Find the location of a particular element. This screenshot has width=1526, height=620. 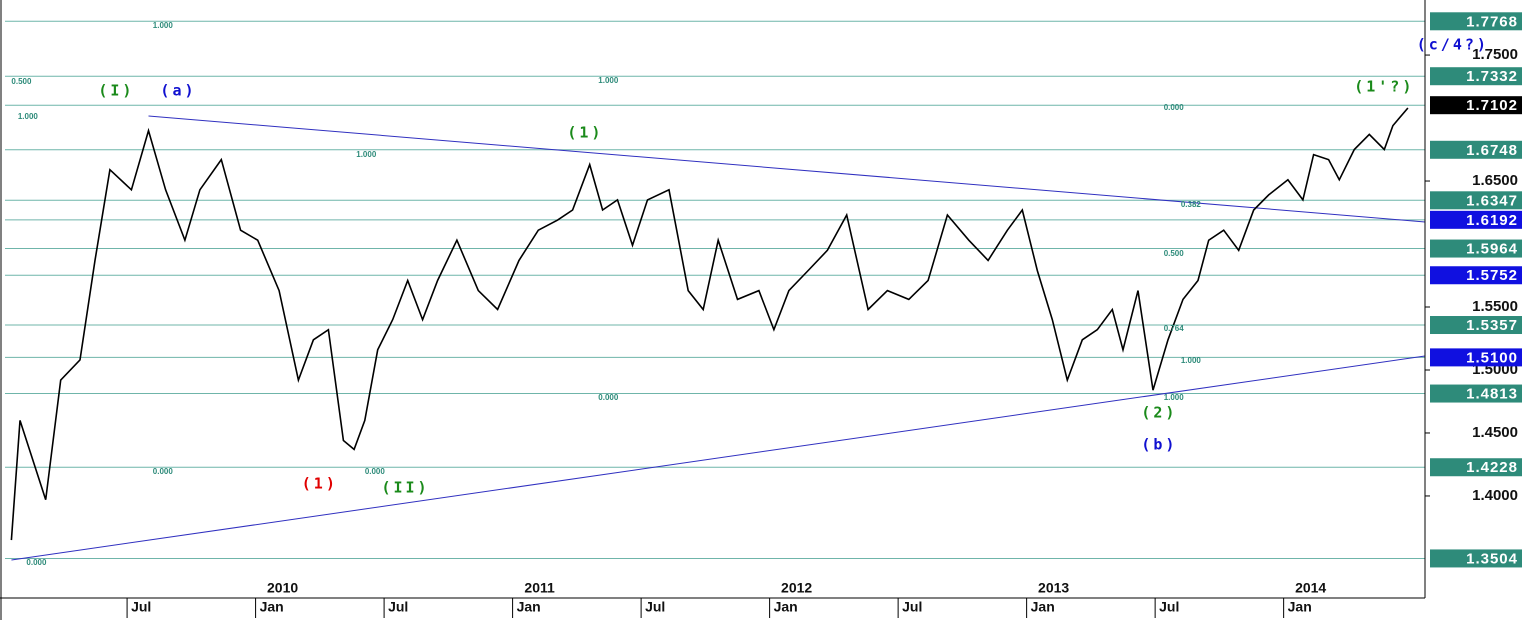

wave-label: (2) is located at coordinates (1159, 412).